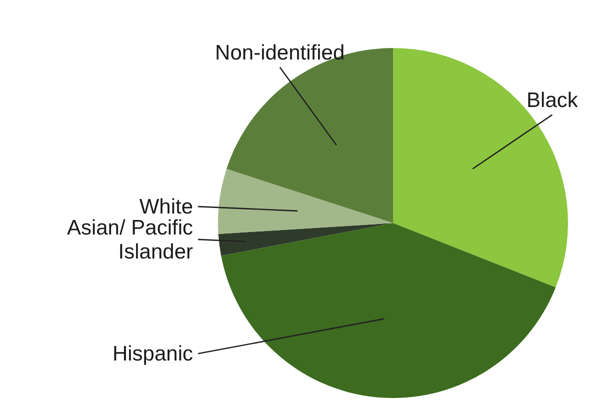  Describe the element at coordinates (152, 354) in the screenshot. I see `slice-label: Hispanic` at that location.